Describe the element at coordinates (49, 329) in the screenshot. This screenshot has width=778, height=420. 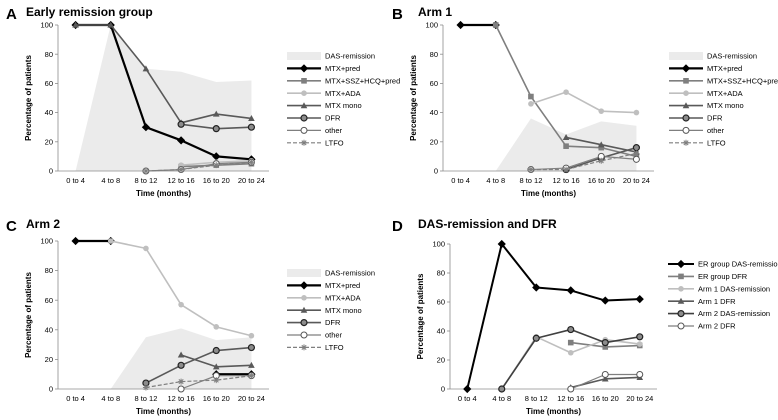
I see `panel-c-y-tick-label: 40` at that location.